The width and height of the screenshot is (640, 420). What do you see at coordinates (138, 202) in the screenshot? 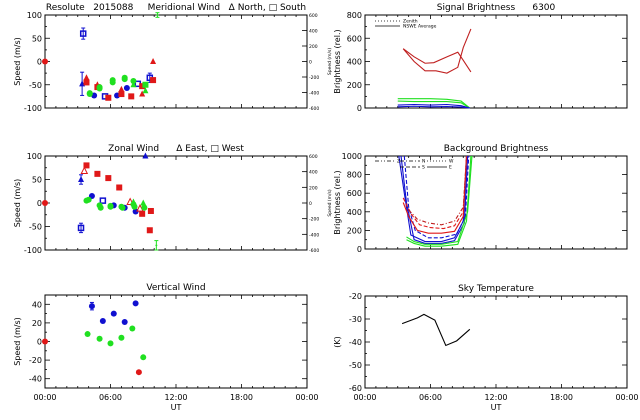
I see `series-green-east` at bounding box center [138, 202].